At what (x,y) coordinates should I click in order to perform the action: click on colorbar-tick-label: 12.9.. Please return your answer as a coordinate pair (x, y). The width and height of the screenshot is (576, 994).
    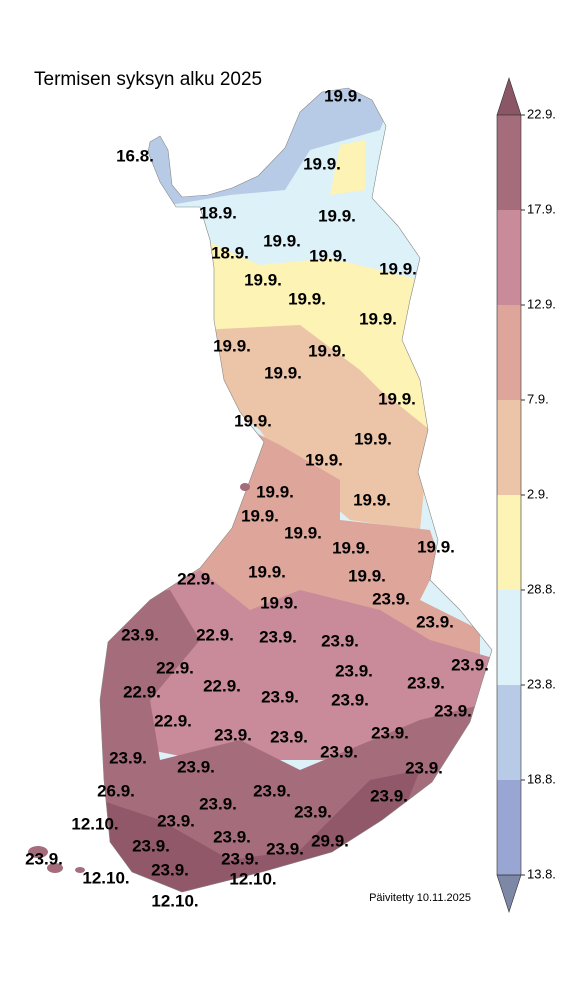
    Looking at the image, I should click on (541, 303).